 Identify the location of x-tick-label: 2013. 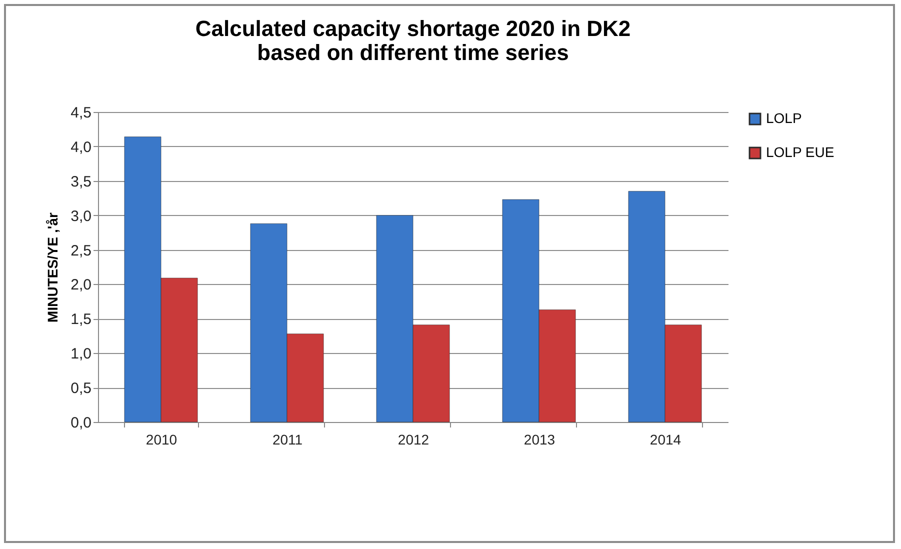
(540, 440).